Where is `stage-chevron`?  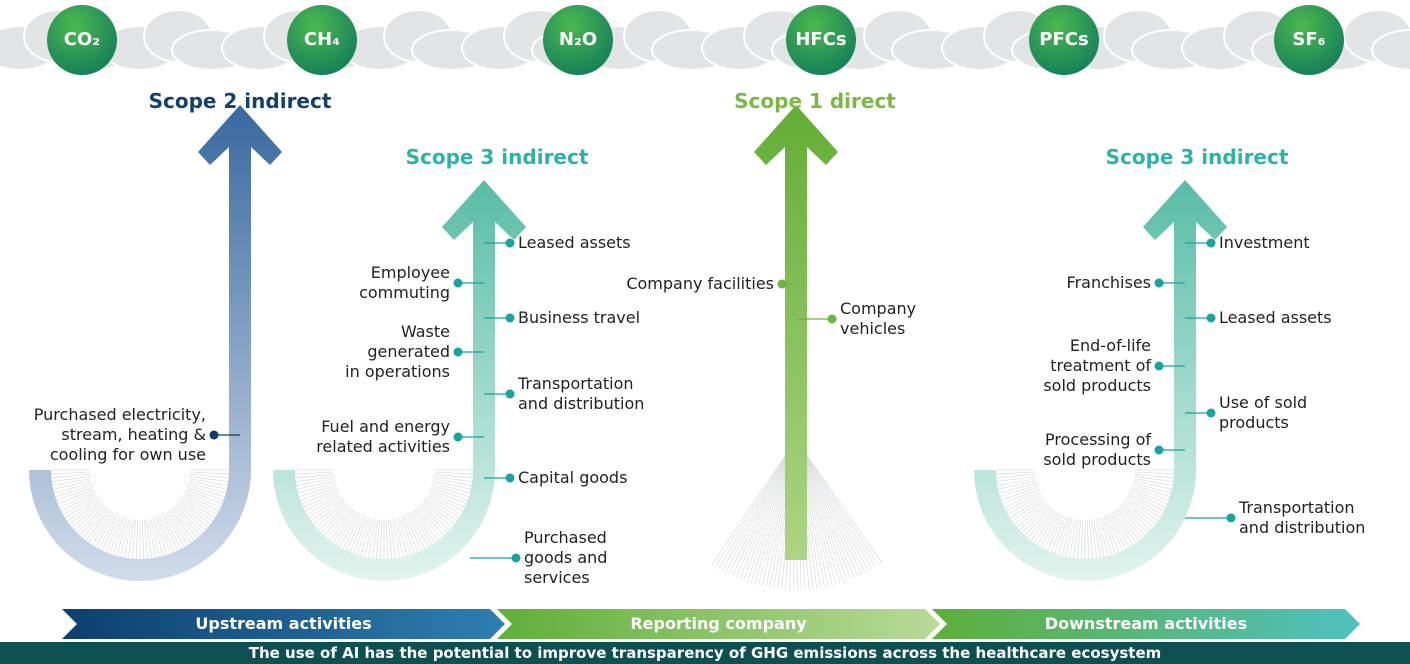 stage-chevron is located at coordinates (718, 624).